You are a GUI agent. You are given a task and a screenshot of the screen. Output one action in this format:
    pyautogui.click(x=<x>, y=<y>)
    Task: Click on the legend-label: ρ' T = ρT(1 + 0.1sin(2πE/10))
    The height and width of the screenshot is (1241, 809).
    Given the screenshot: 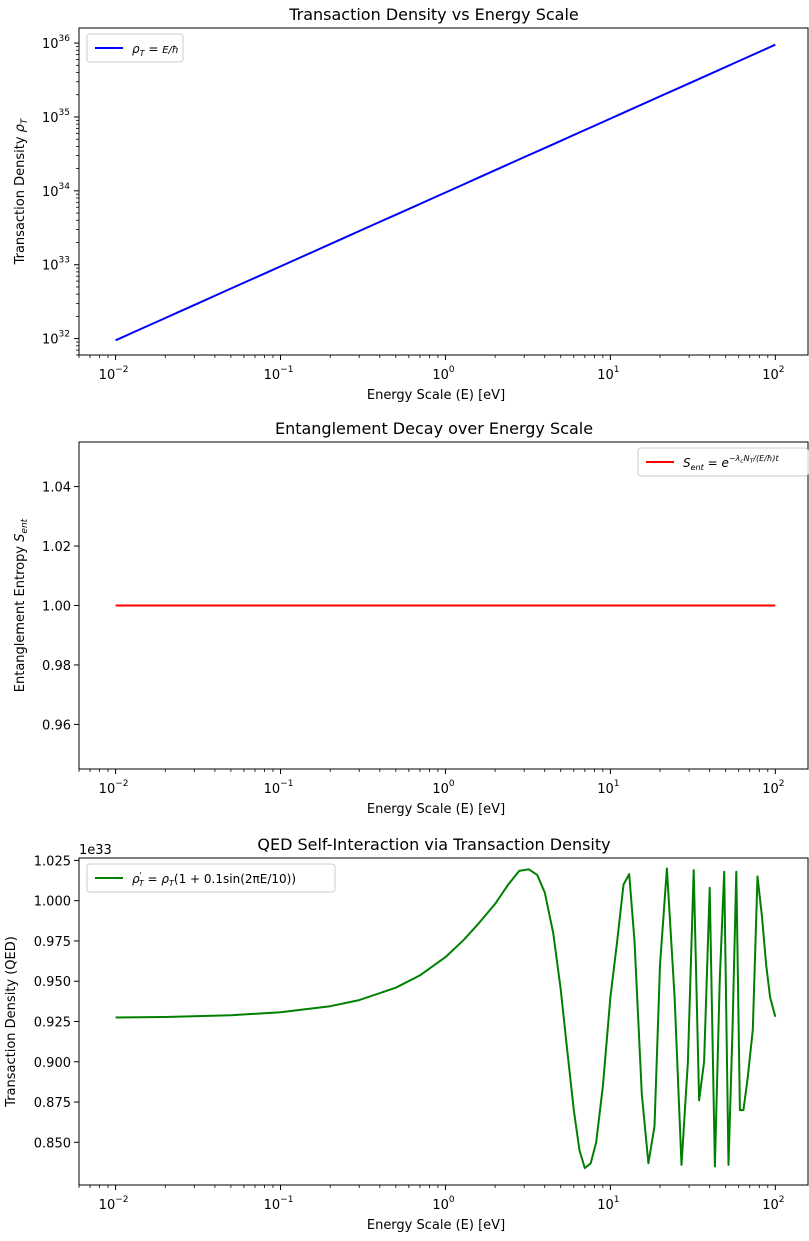 What is the action you would take?
    pyautogui.click(x=214, y=879)
    